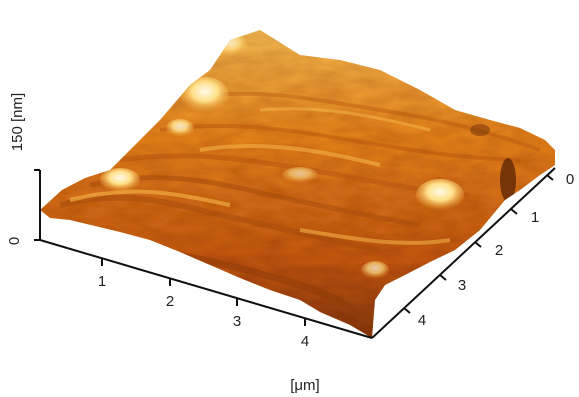 The width and height of the screenshot is (579, 397). Describe the element at coordinates (17, 122) in the screenshot. I see `z-axis-label: 150 [nm]` at that location.